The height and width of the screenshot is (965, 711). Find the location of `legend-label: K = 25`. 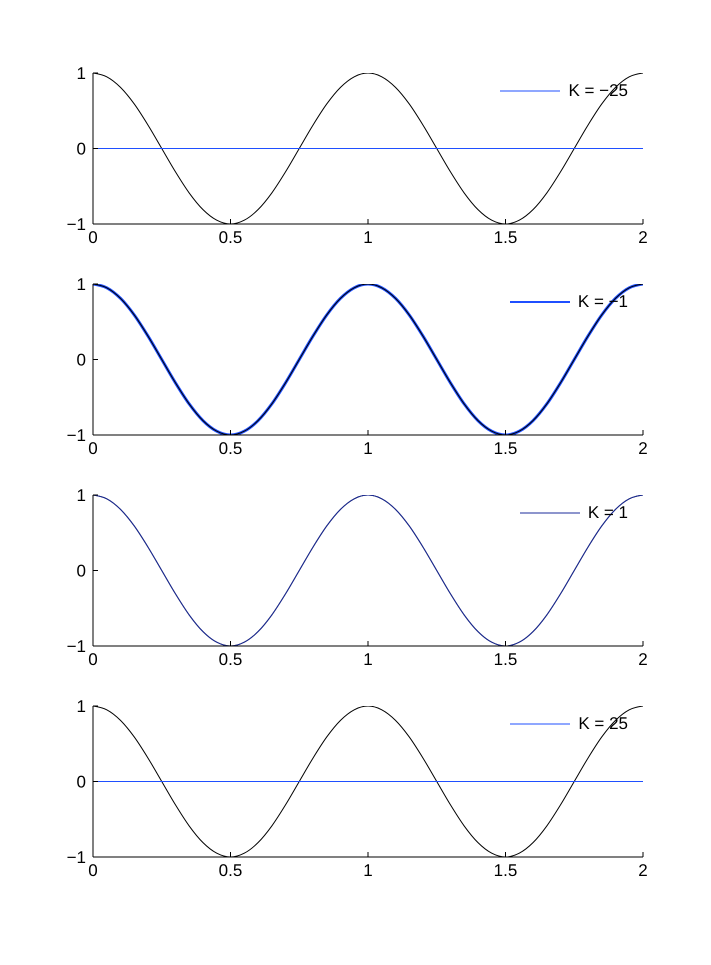

legend-label: K = 25 is located at coordinates (603, 724).